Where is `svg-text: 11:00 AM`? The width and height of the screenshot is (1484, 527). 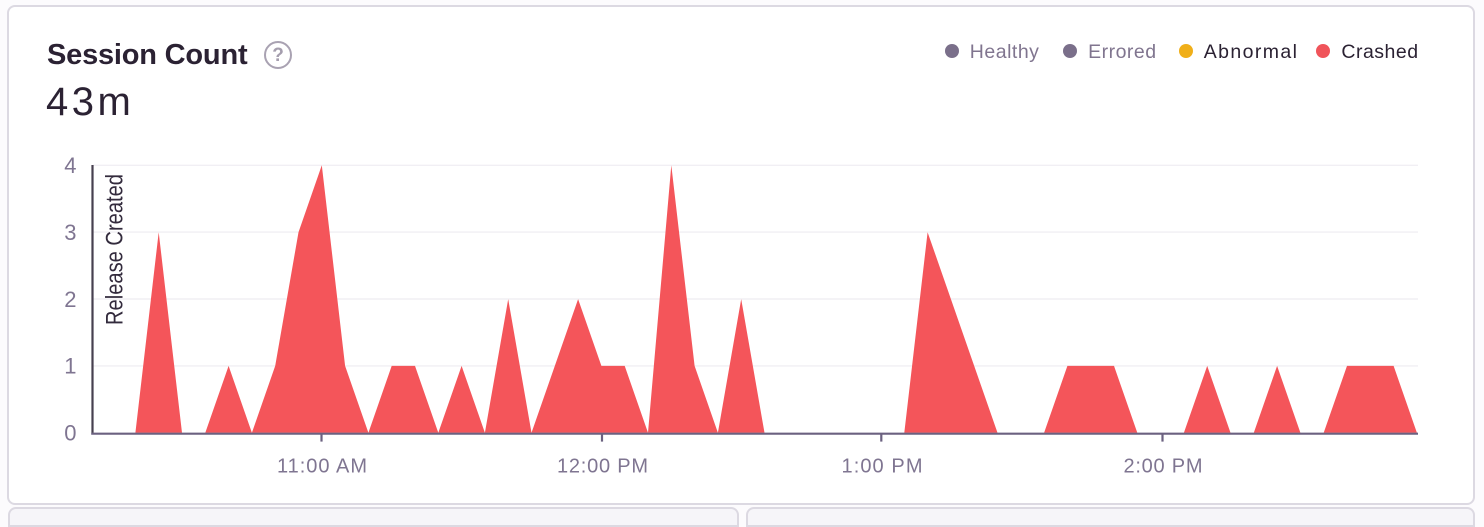
svg-text: 11:00 AM is located at coordinates (322, 467).